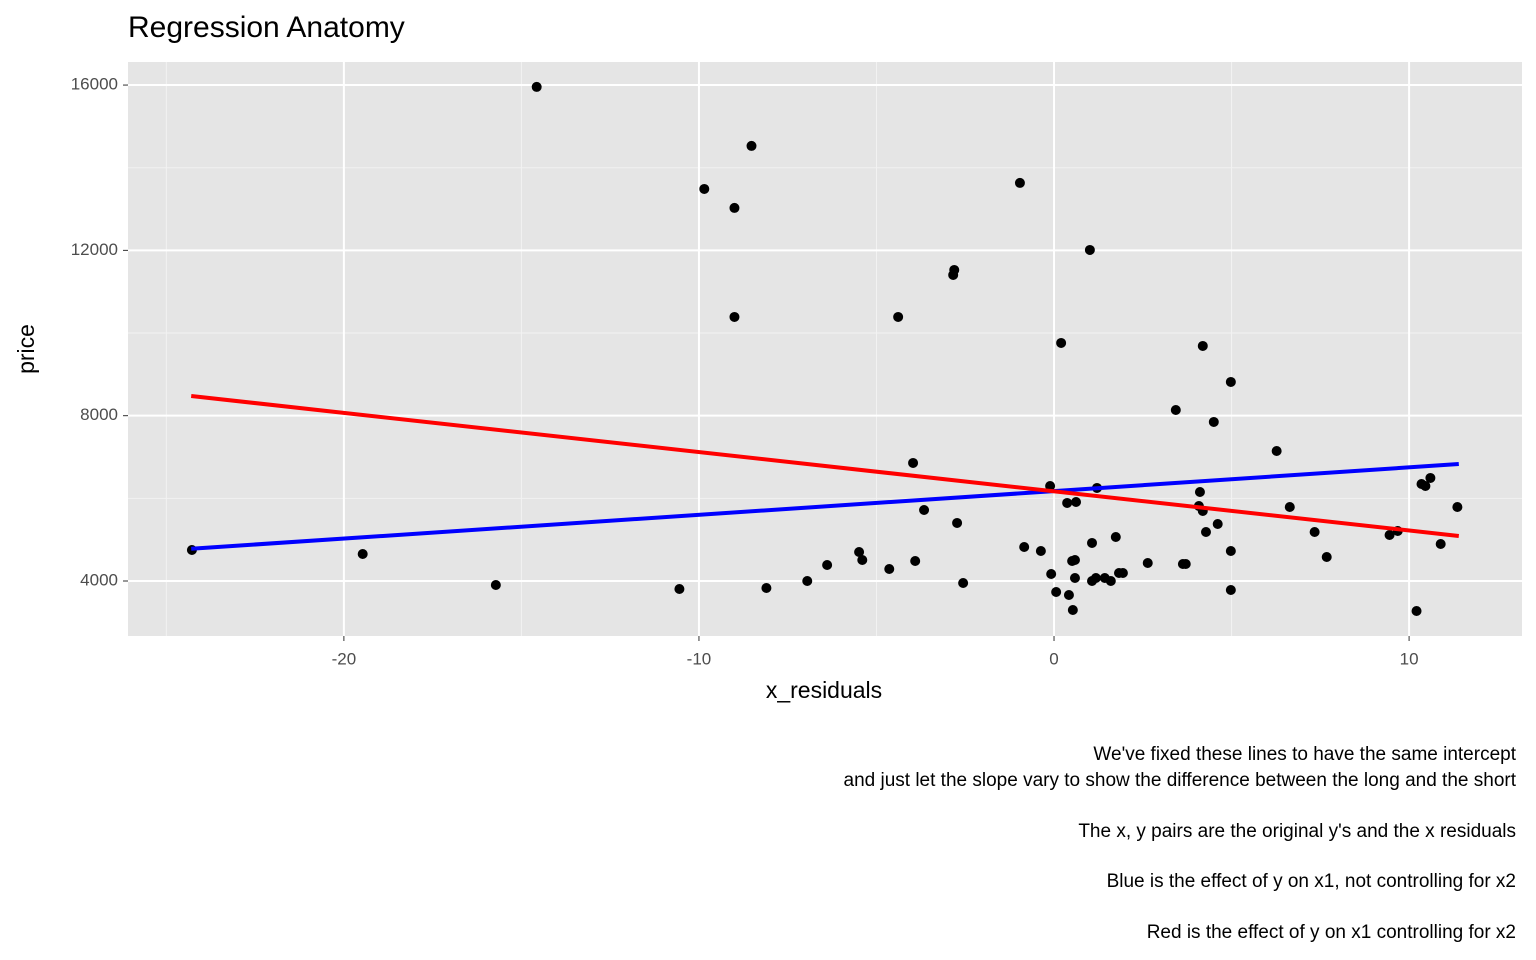 Image resolution: width=1536 pixels, height=960 pixels. I want to click on x-tick-label: -20, so click(344, 658).